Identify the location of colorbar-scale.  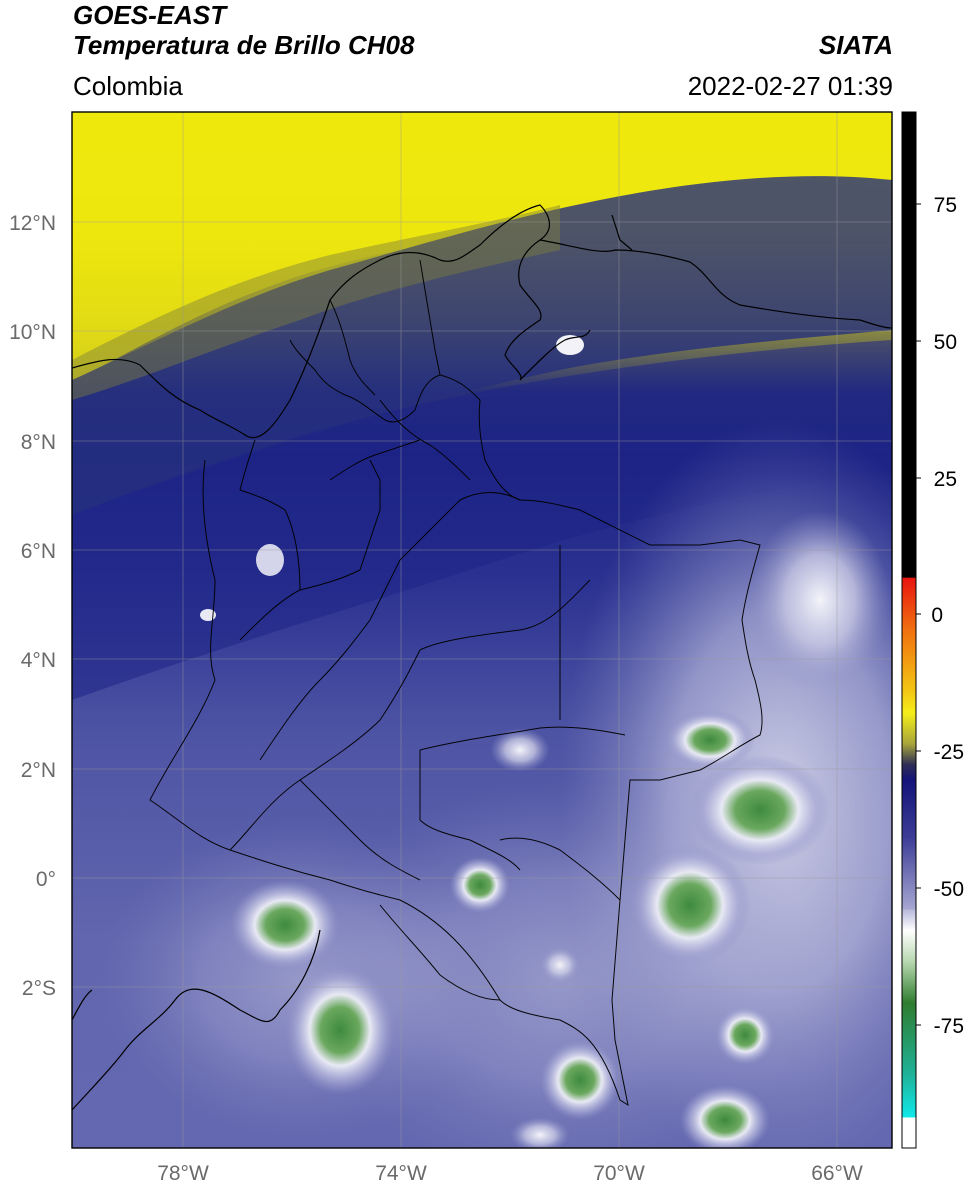
(909, 630).